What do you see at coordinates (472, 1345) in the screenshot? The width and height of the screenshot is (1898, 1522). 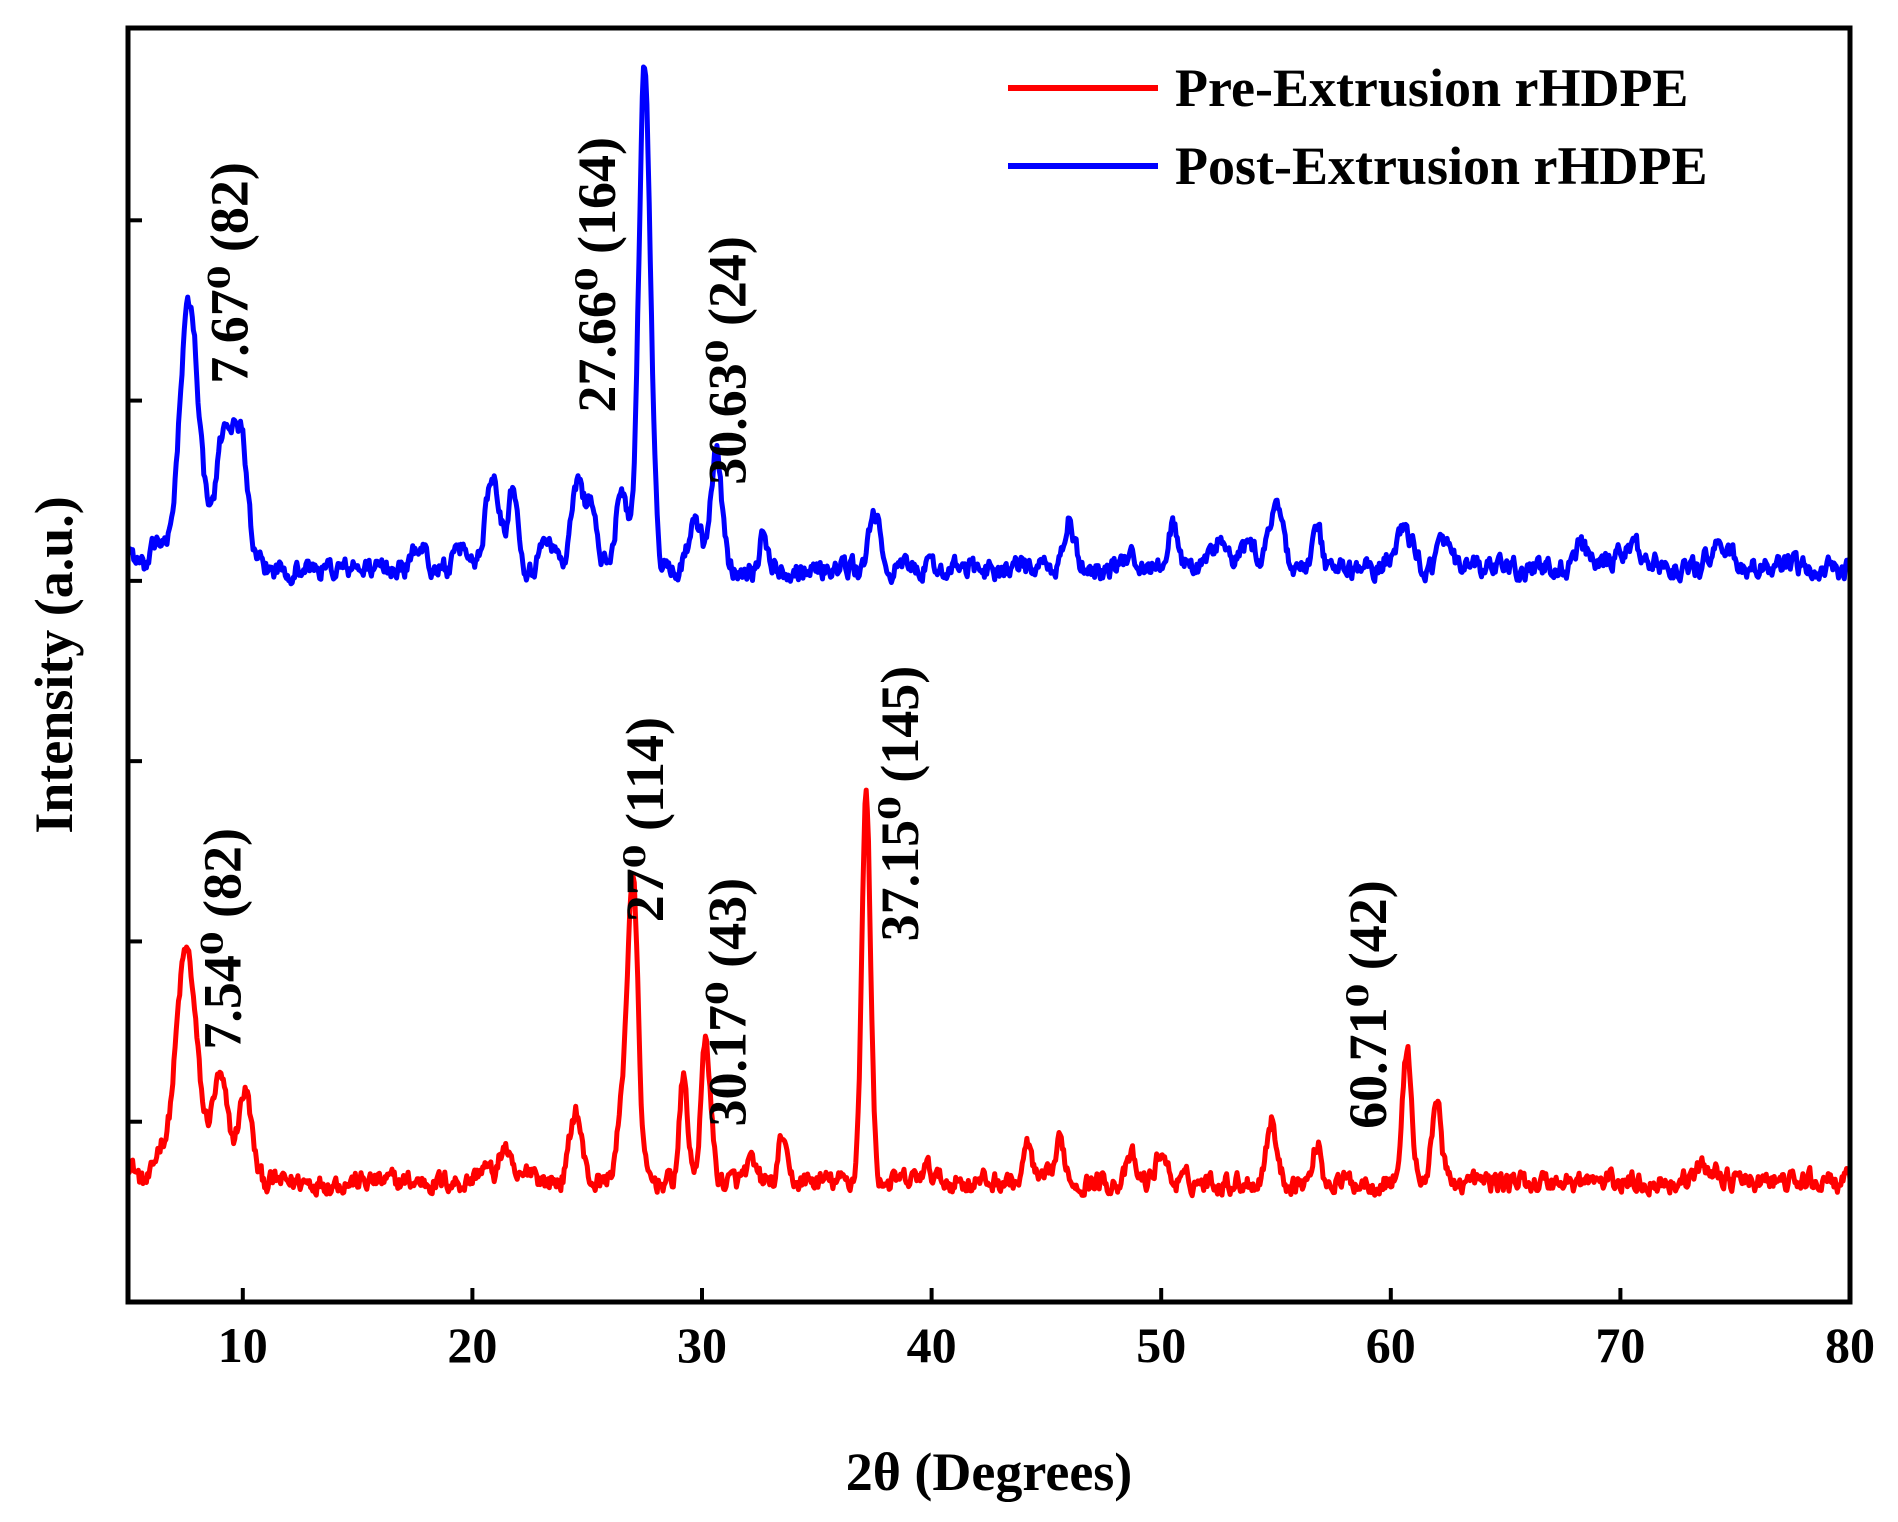 I see `x-tick-label: 20` at bounding box center [472, 1345].